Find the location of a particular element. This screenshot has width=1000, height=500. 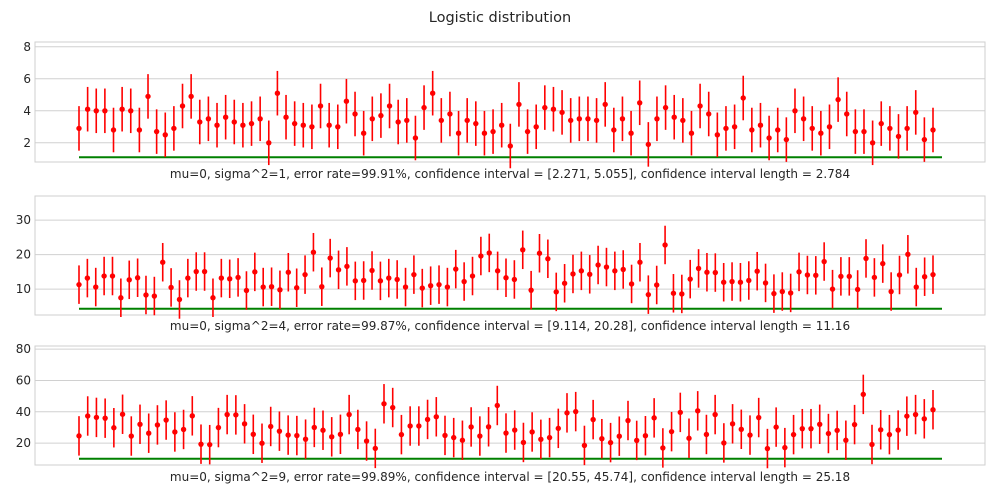

y-tick-label: 60 is located at coordinates (23, 380).